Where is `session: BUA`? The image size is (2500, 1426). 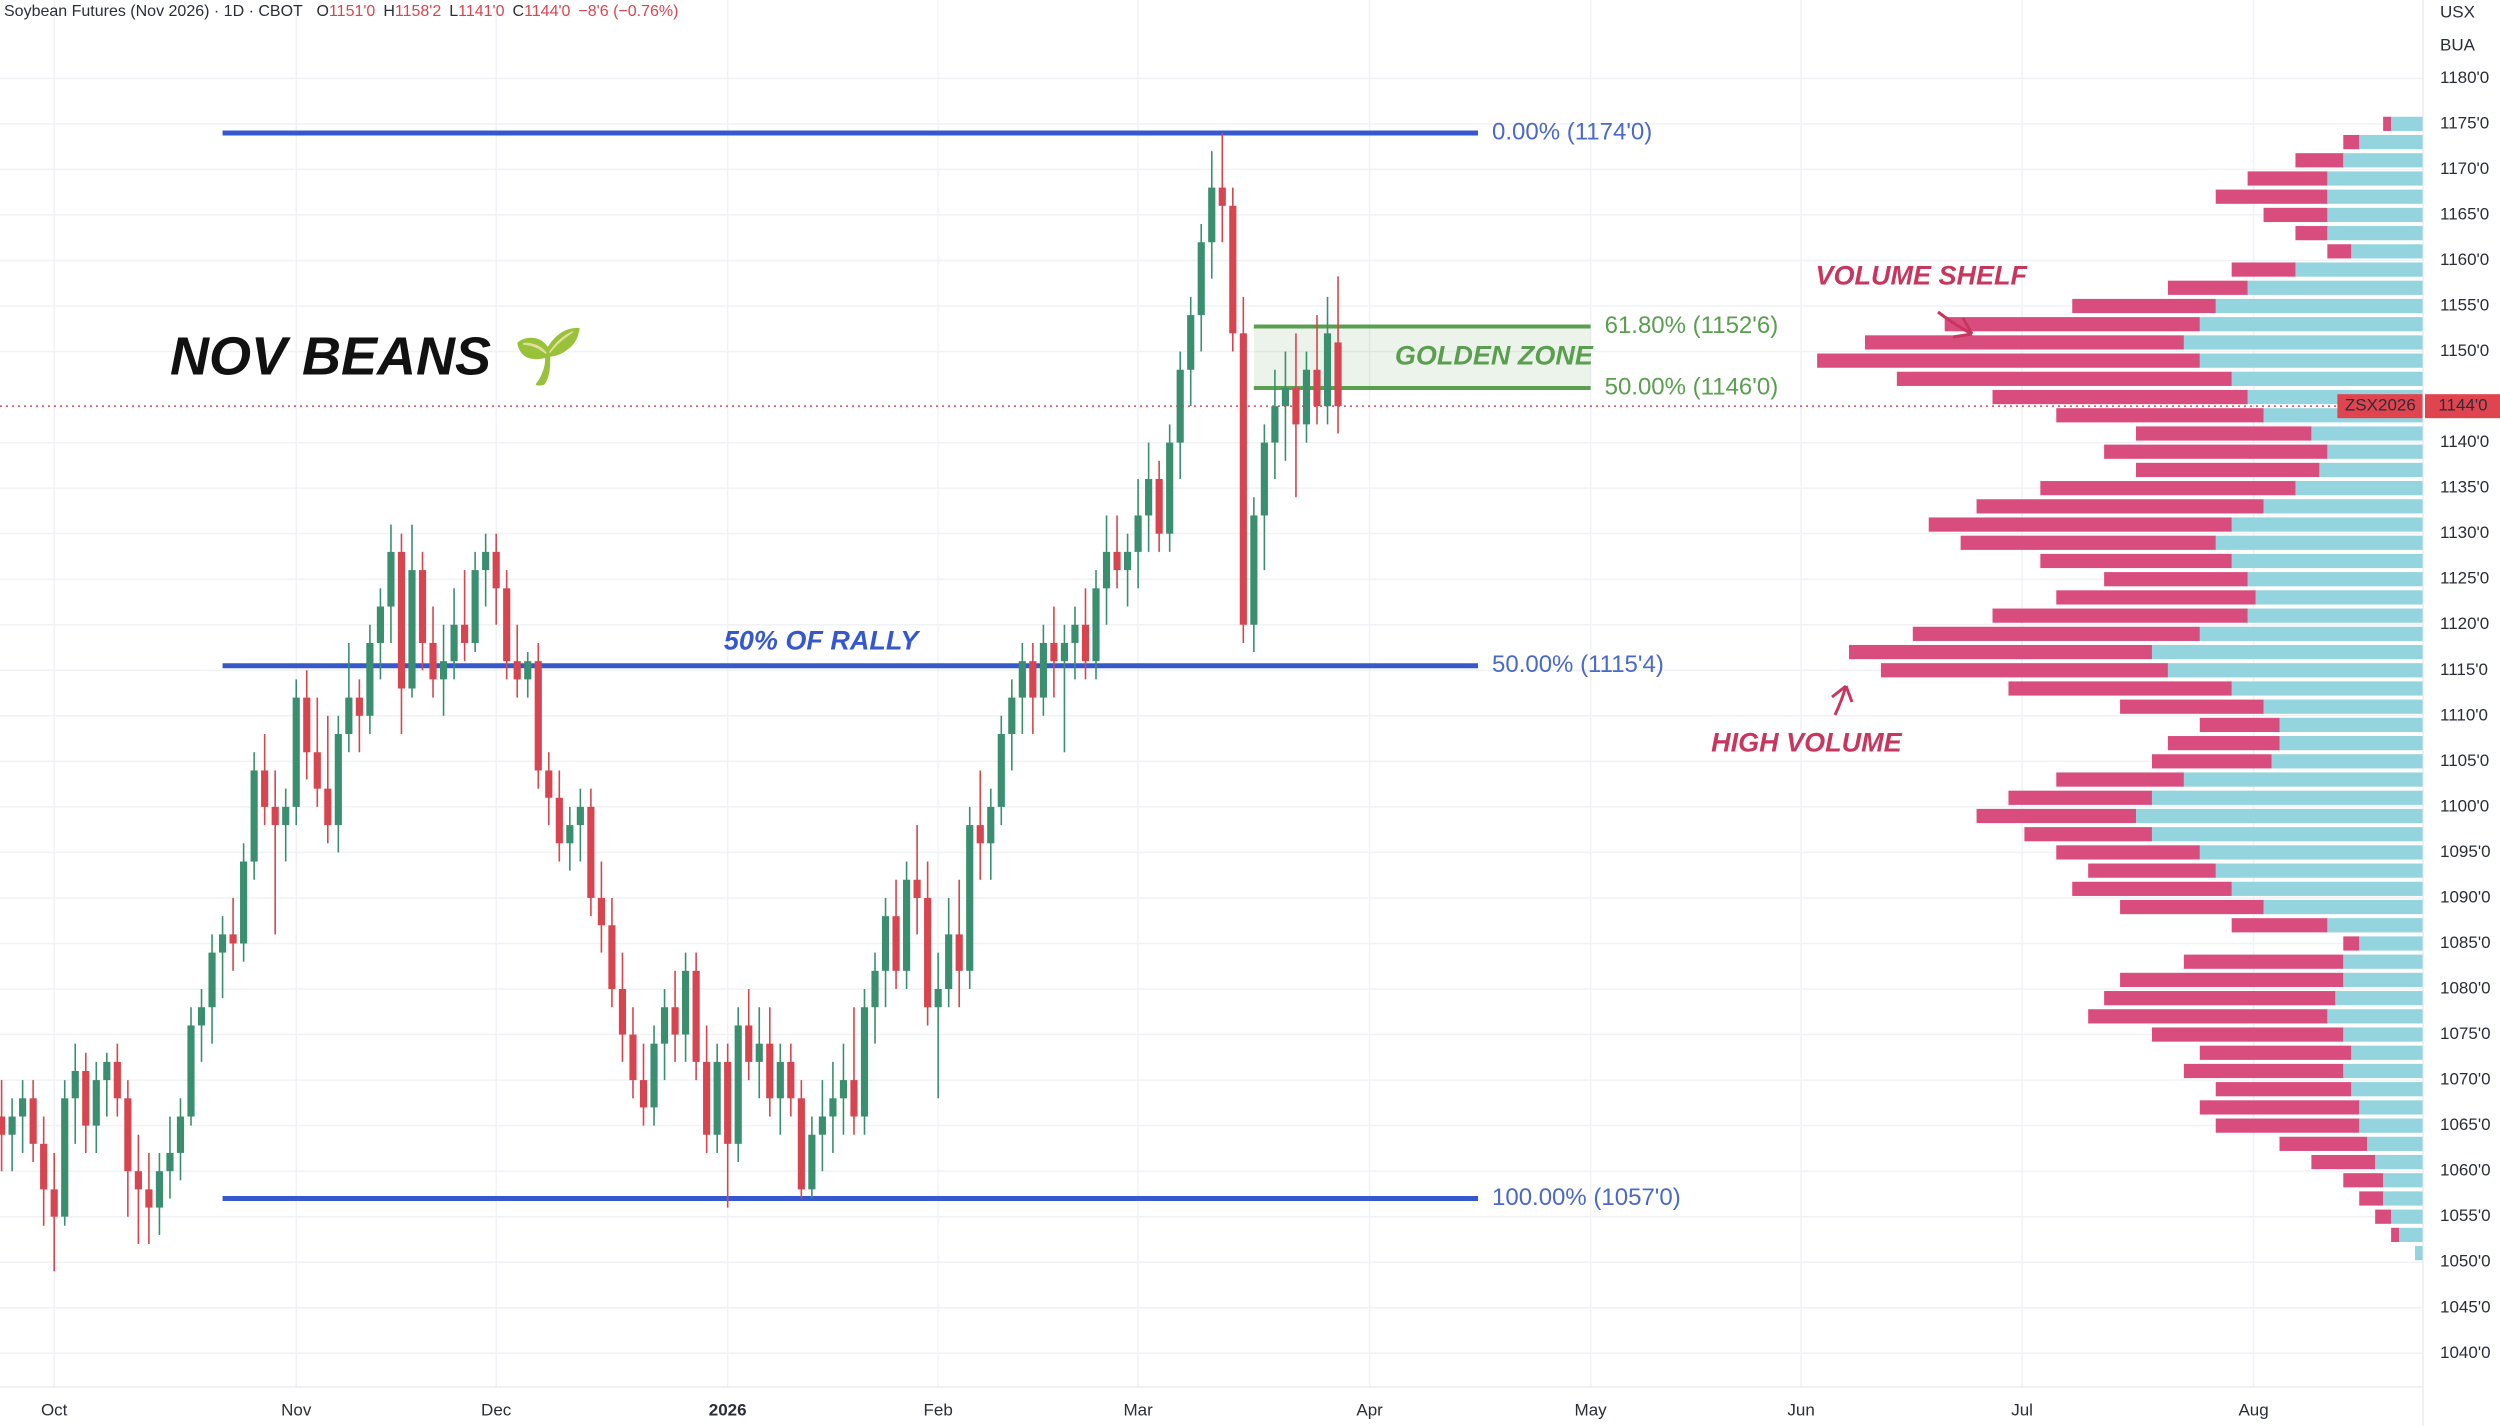 session: BUA is located at coordinates (2458, 44).